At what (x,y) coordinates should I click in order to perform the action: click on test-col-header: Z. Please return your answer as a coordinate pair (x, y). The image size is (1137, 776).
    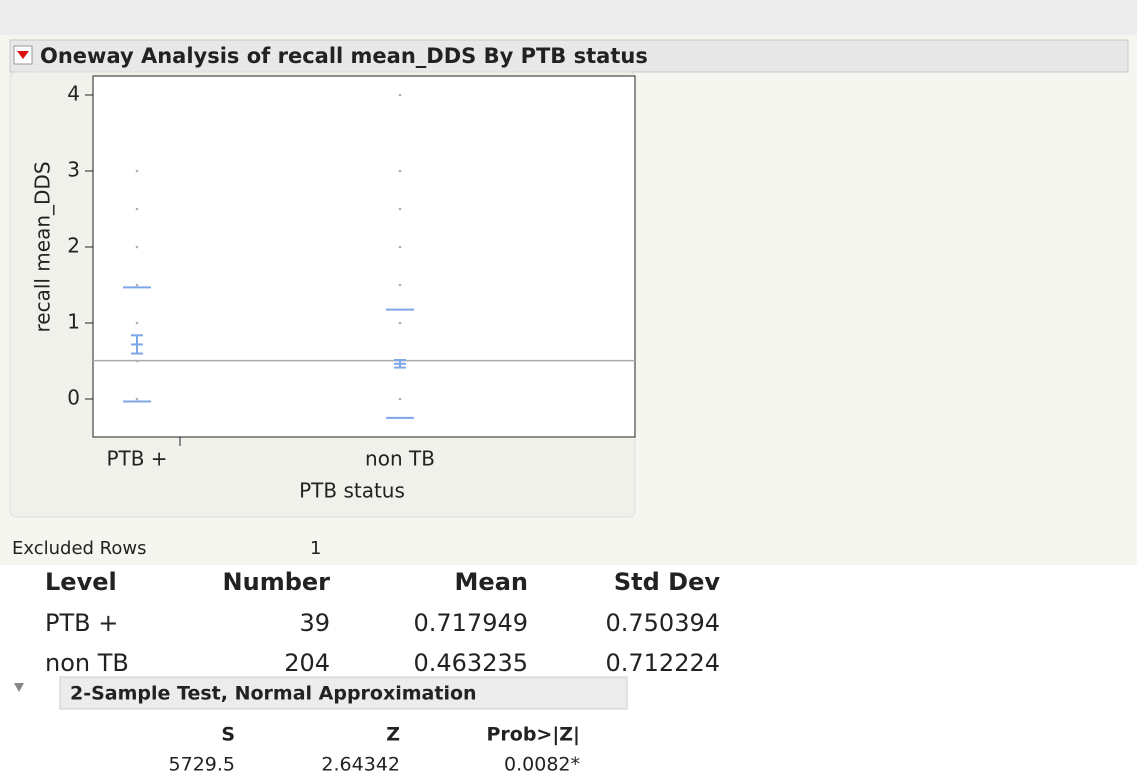
    Looking at the image, I should click on (393, 735).